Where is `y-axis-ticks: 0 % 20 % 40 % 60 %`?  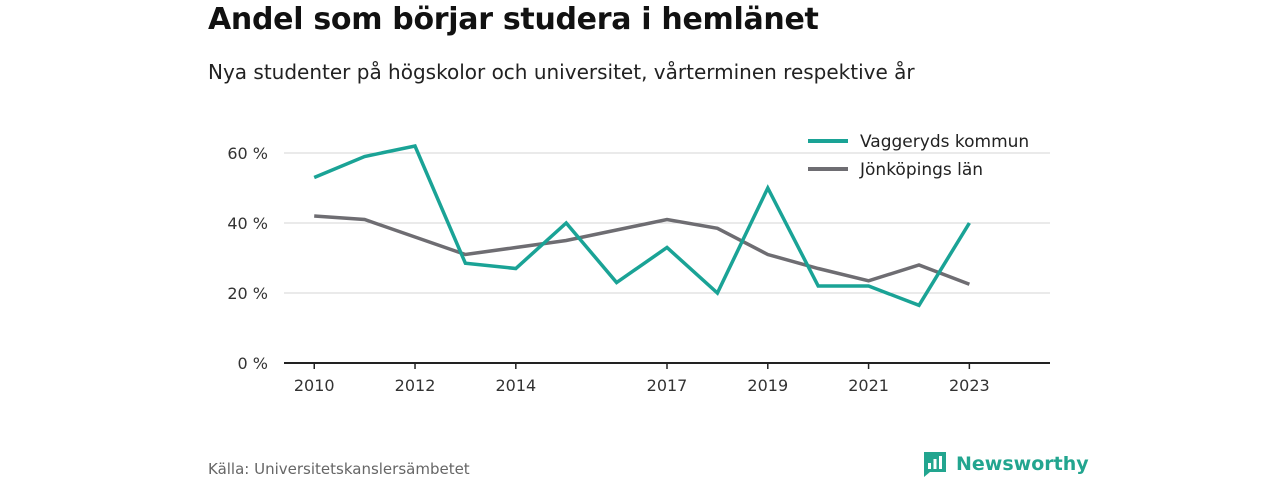 y-axis-ticks: 0 % 20 % 40 % 60 % is located at coordinates (247, 258).